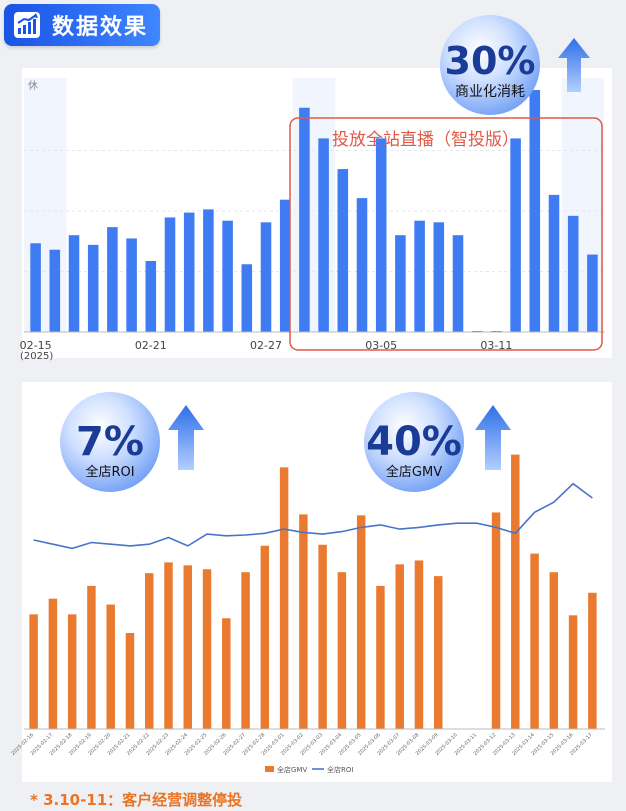  I want to click on callout-commercial: 30% 商业化消耗, so click(515, 65).